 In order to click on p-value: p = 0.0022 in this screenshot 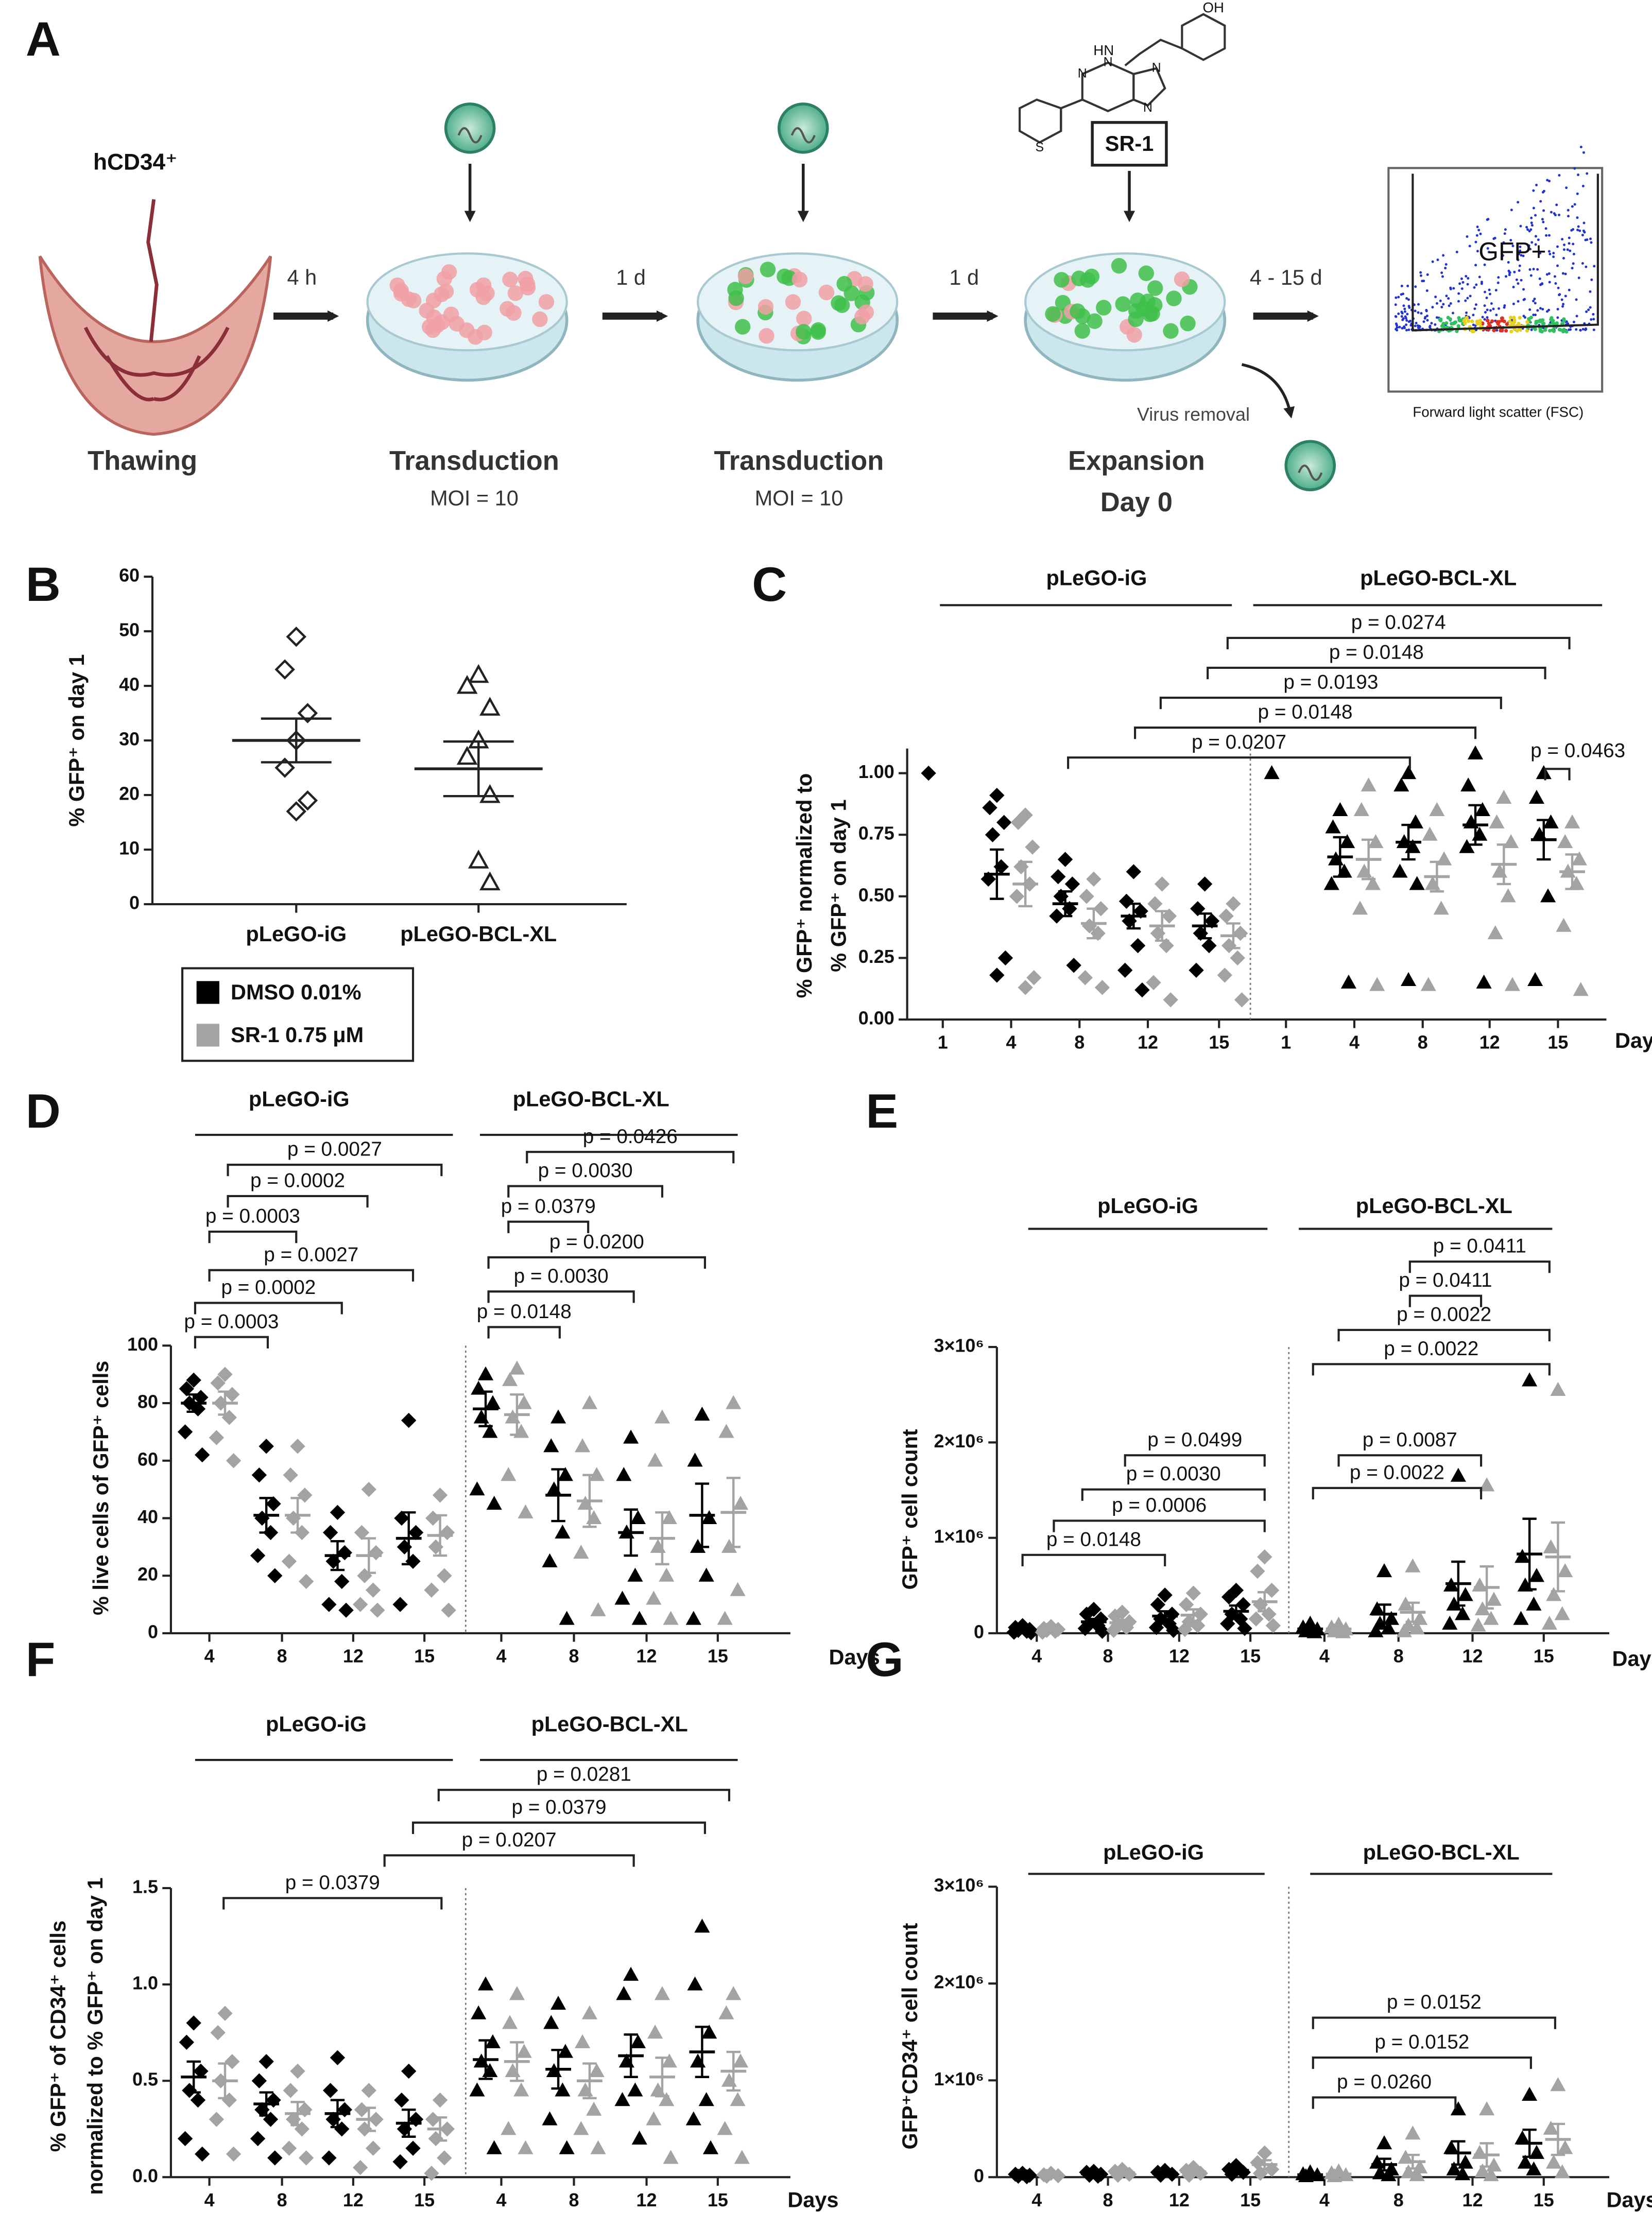, I will do `click(1431, 1349)`.